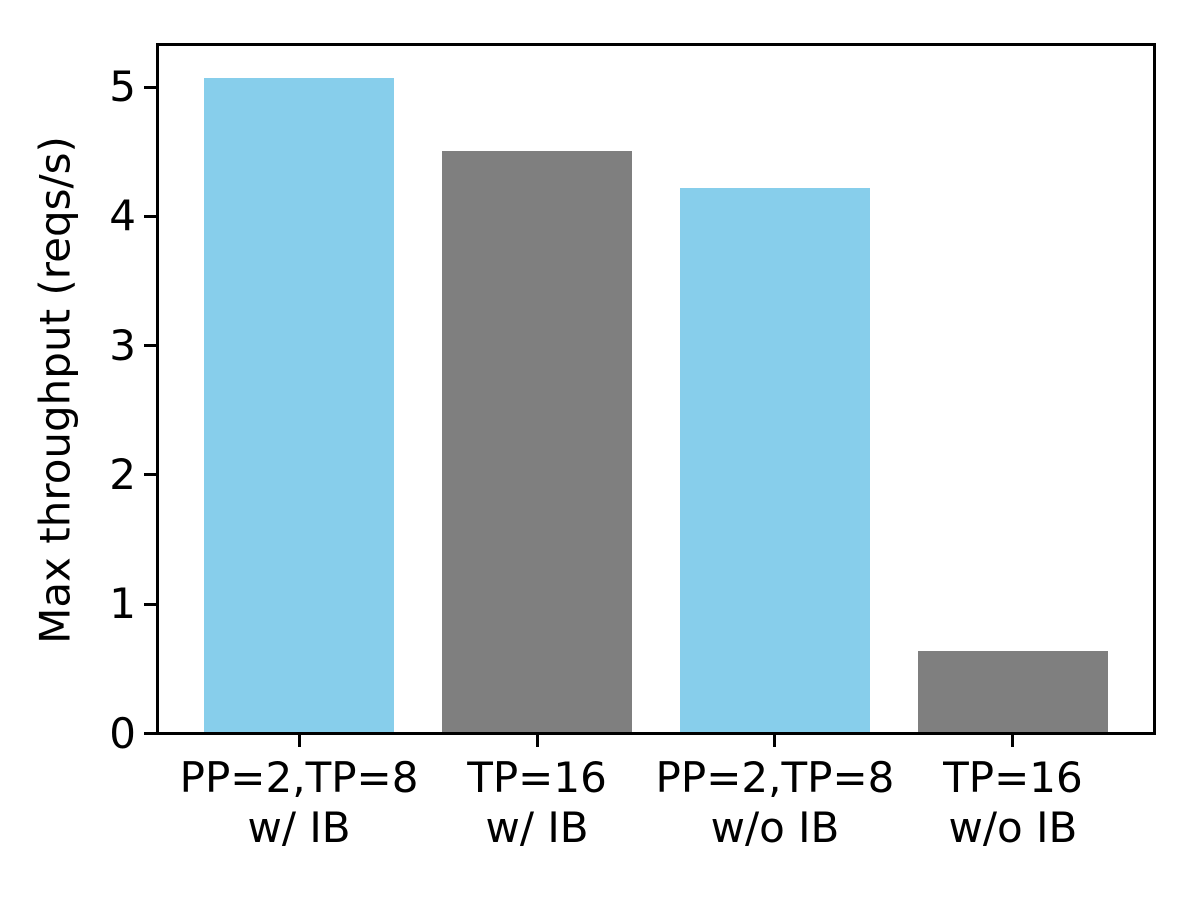  What do you see at coordinates (122, 604) in the screenshot?
I see `y-tick-label-1: 1` at bounding box center [122, 604].